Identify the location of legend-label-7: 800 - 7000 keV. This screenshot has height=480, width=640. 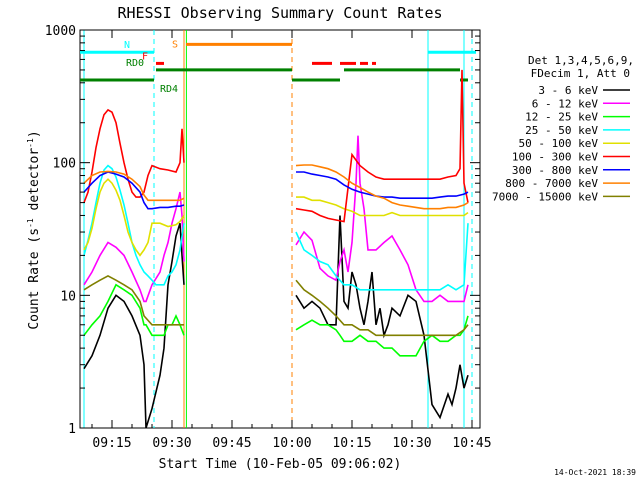
(551, 183).